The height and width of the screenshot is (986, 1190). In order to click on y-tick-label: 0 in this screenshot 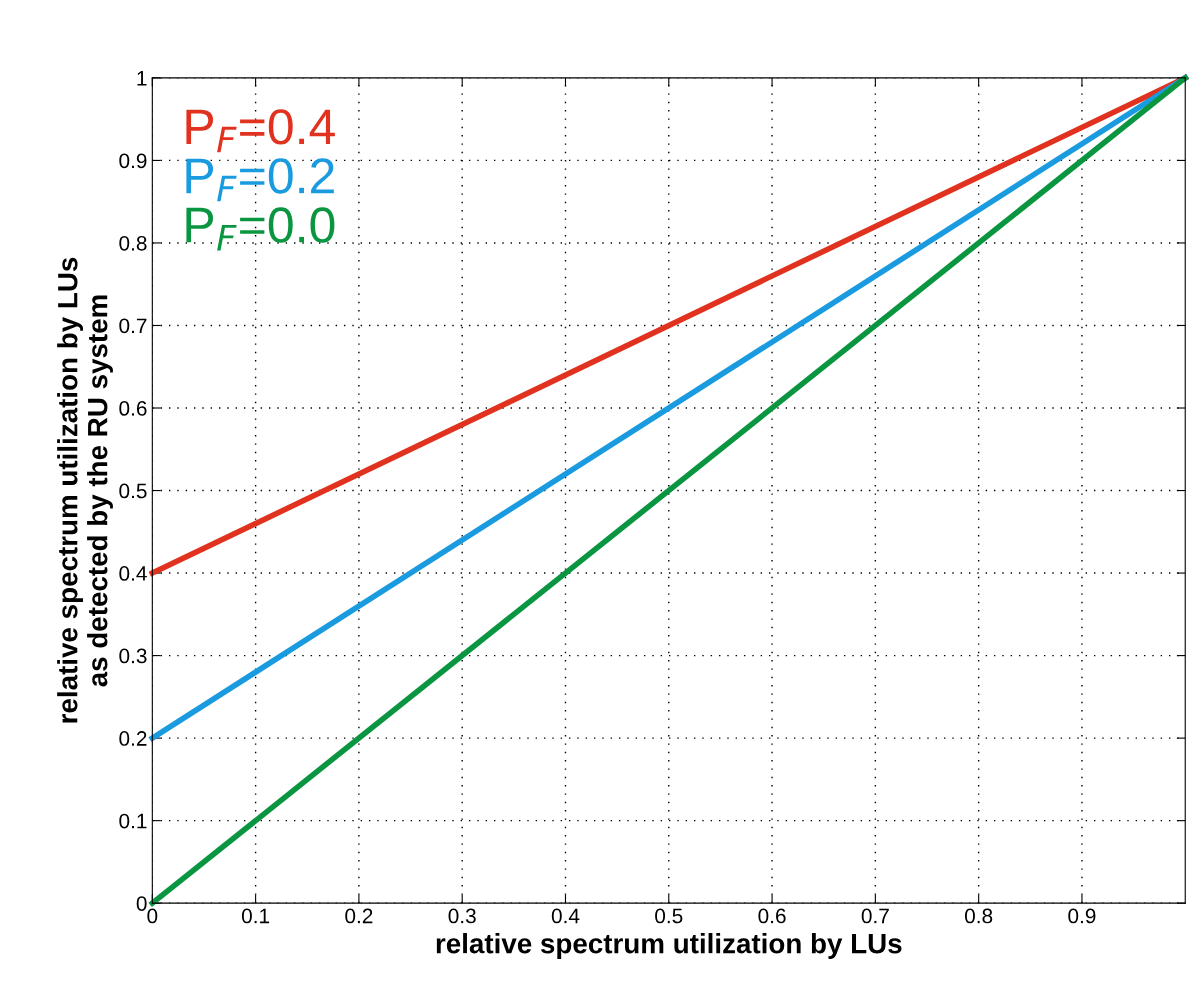, I will do `click(141, 903)`.